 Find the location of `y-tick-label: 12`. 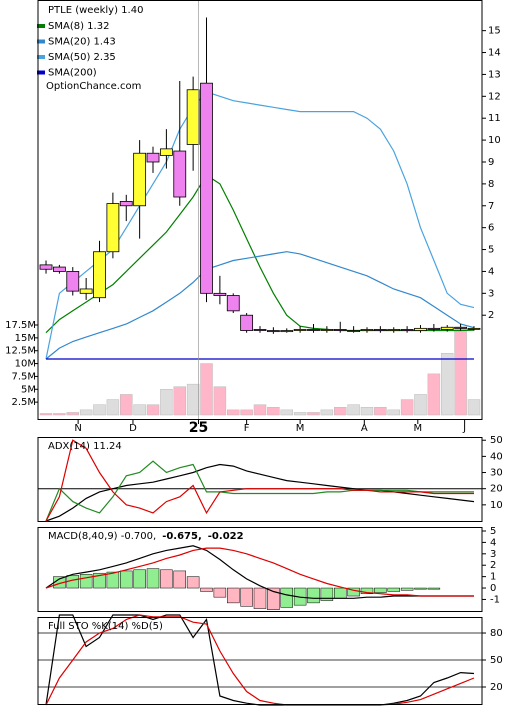

y-tick-label: 12 is located at coordinates (494, 96).